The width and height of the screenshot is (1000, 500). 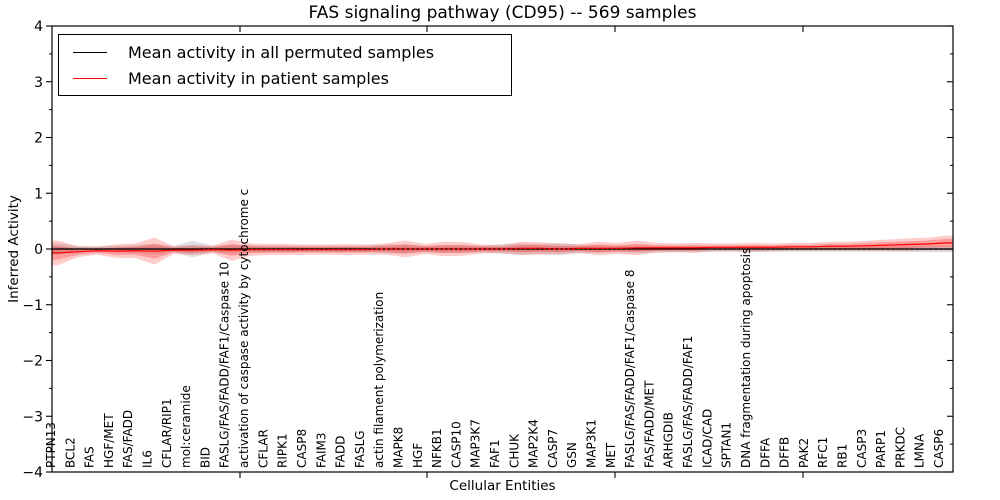 What do you see at coordinates (418, 455) in the screenshot?
I see `x-category-label: HGF` at bounding box center [418, 455].